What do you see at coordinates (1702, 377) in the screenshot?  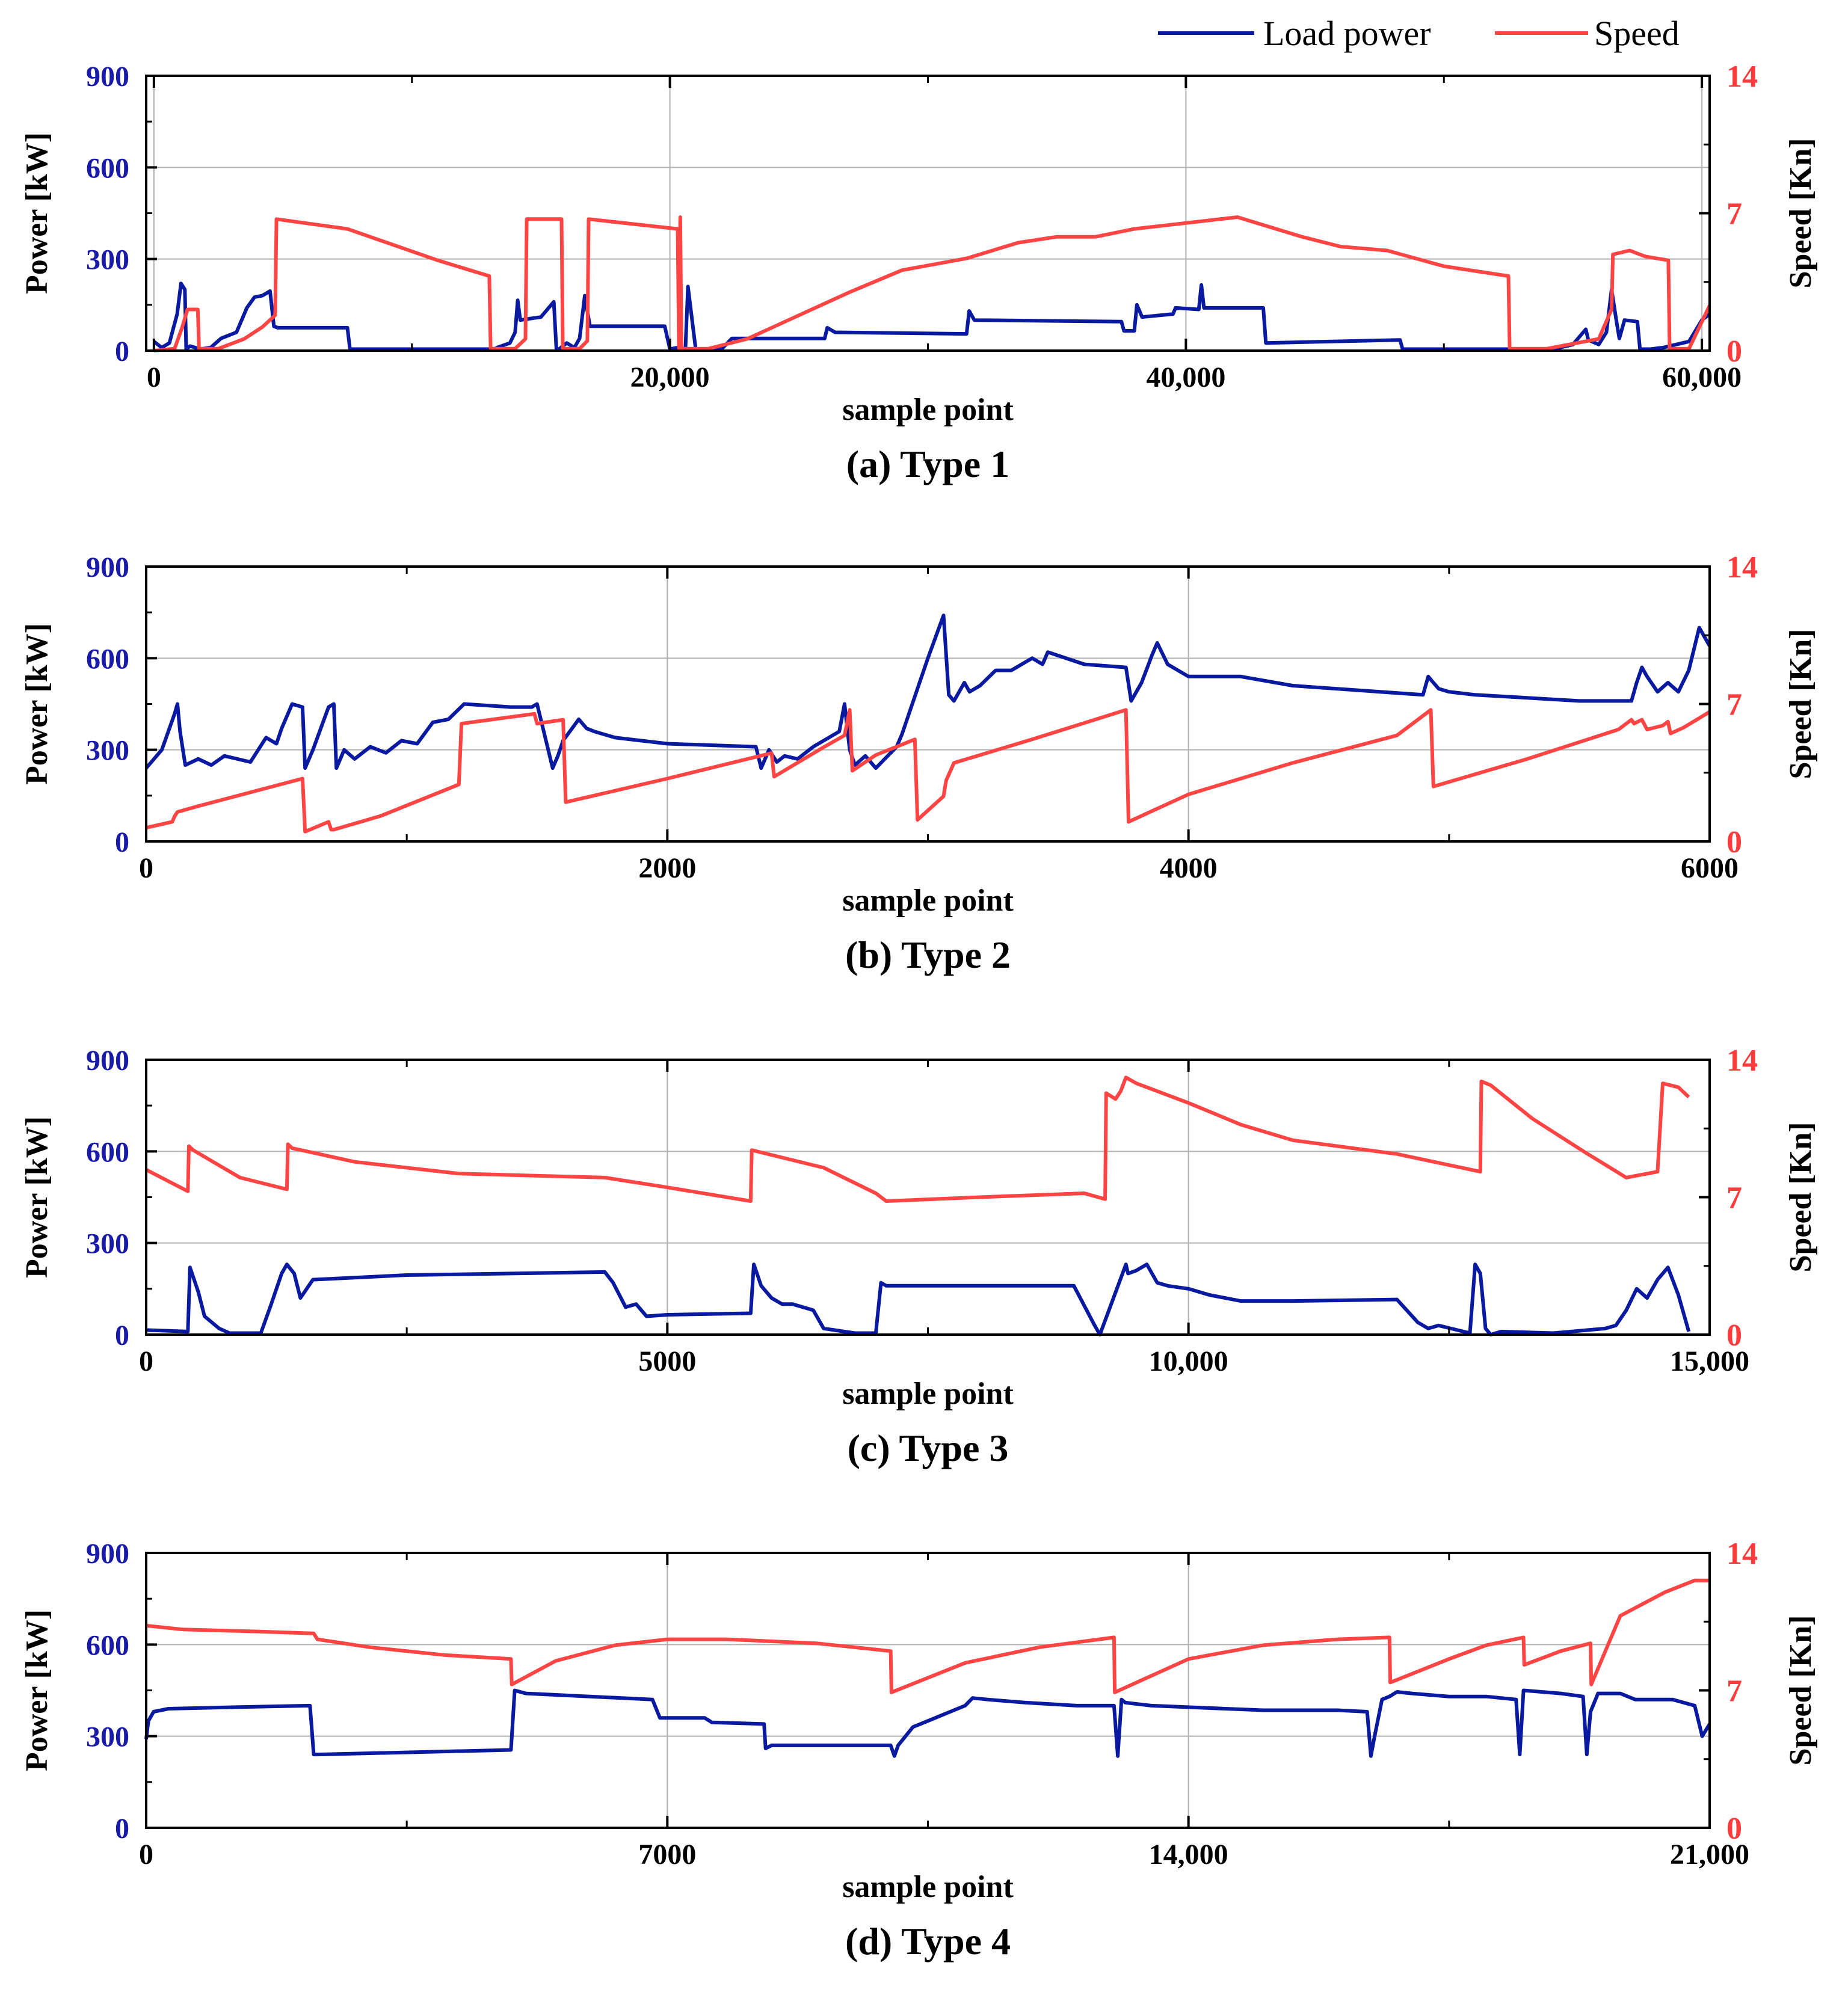 I see `x-tick-label: 60,000` at bounding box center [1702, 377].